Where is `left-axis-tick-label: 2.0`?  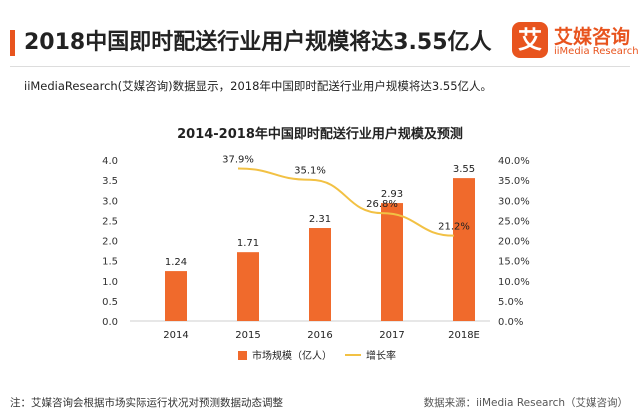 left-axis-tick-label: 2.0 is located at coordinates (110, 242).